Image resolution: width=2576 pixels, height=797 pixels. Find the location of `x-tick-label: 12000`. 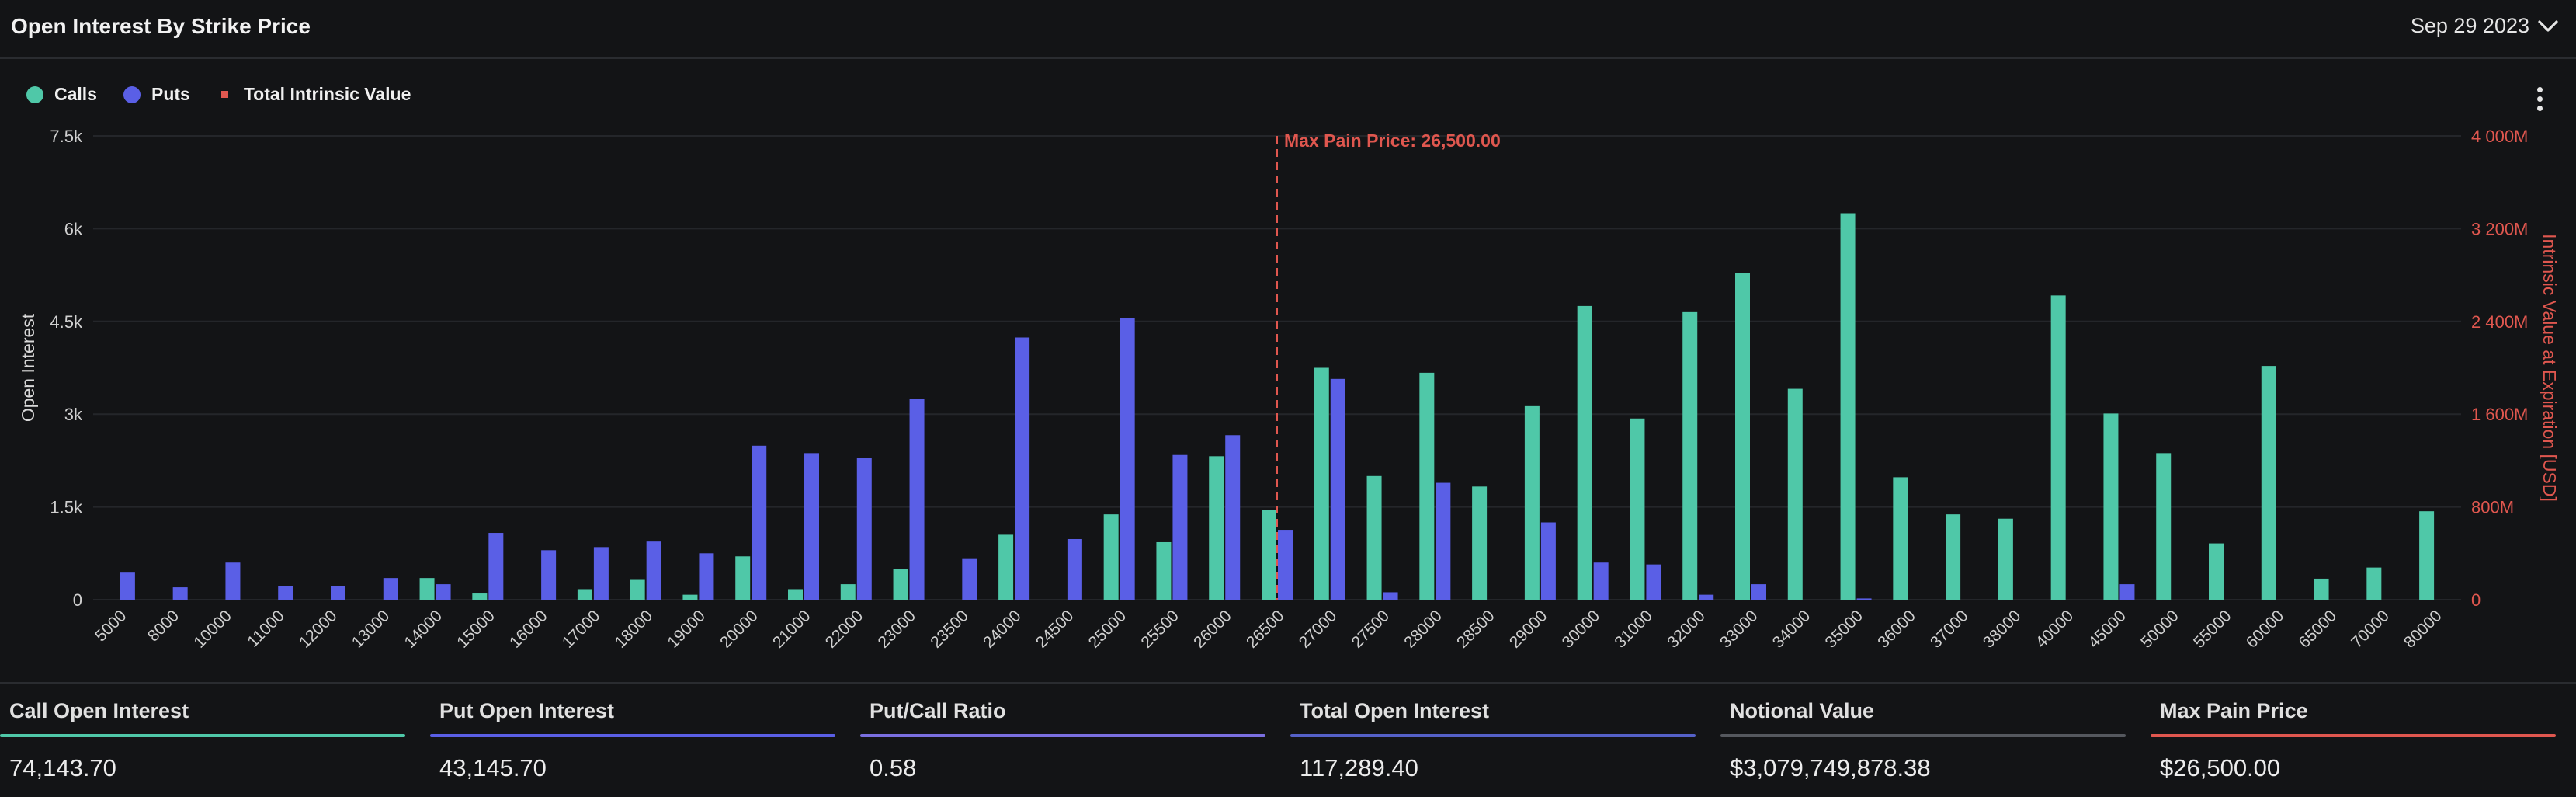

x-tick-label: 12000 is located at coordinates (318, 629).